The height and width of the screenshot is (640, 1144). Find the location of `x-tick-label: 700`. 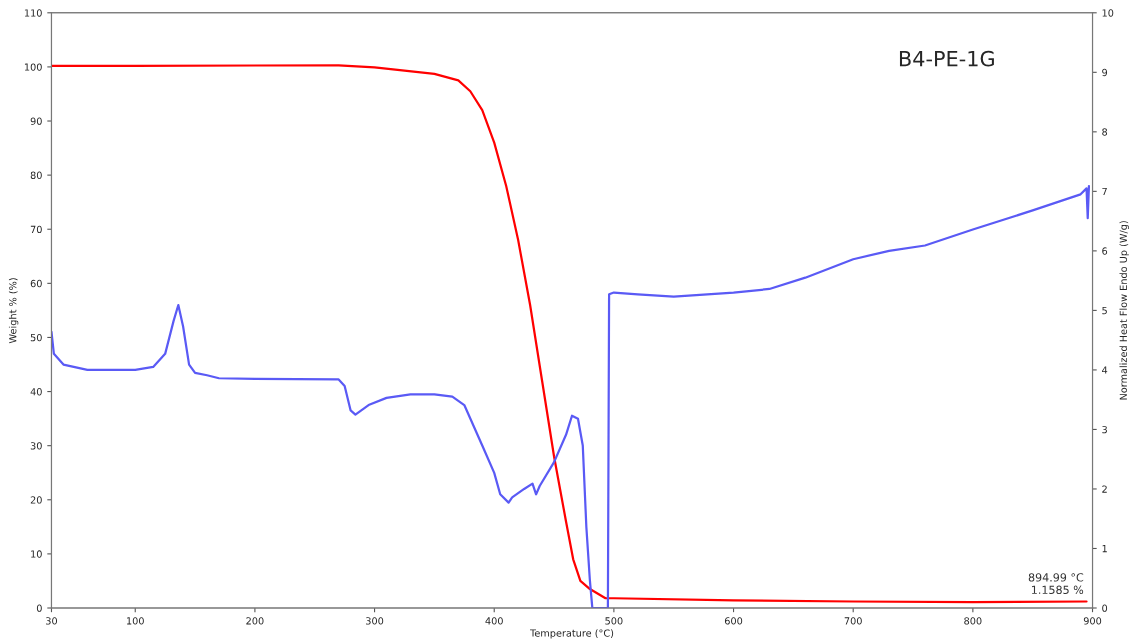

x-tick-label: 700 is located at coordinates (853, 621).